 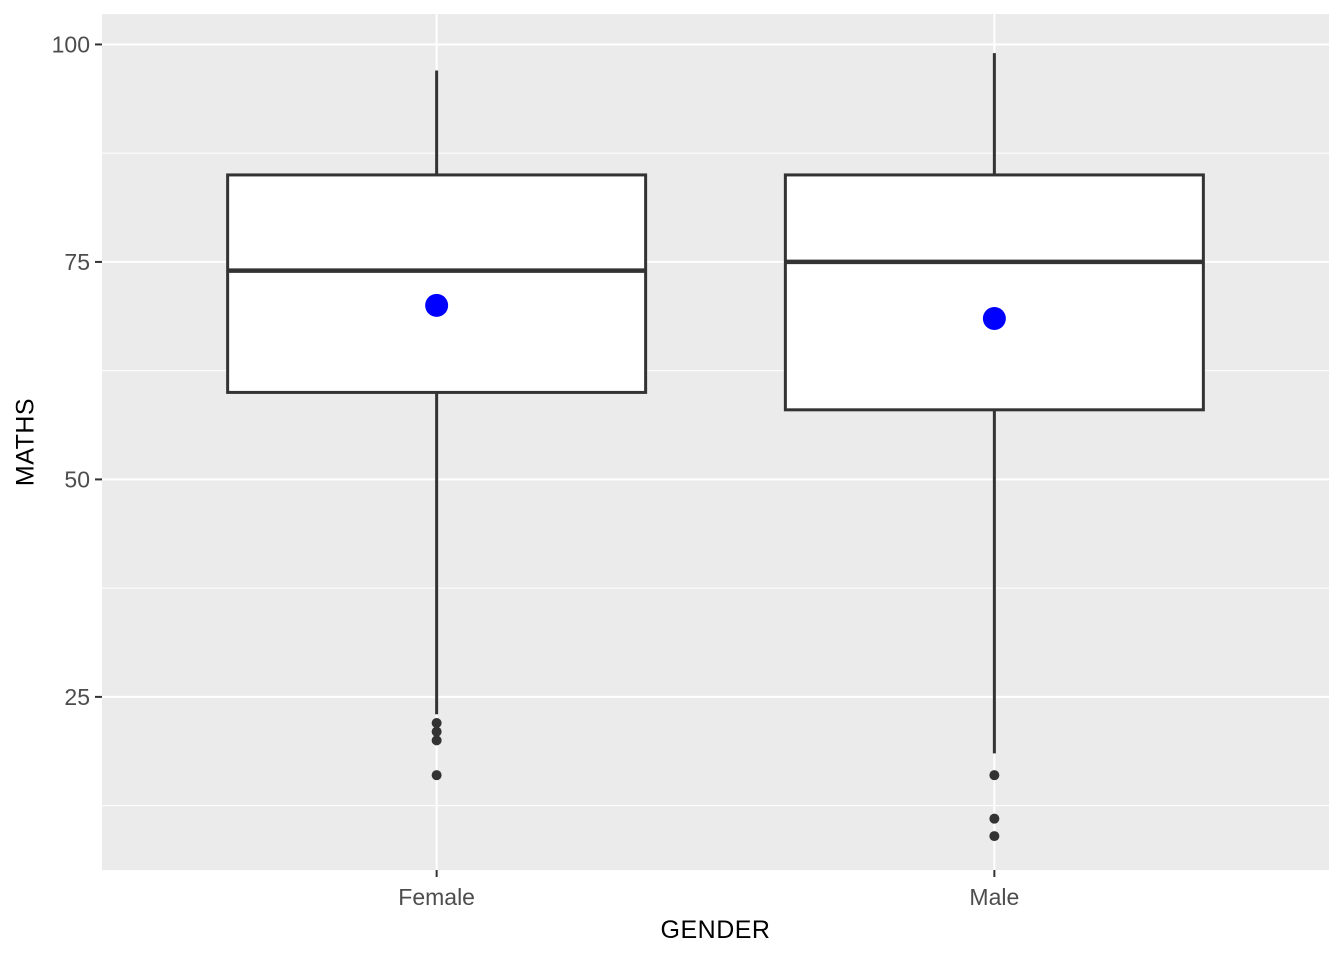 What do you see at coordinates (77, 262) in the screenshot?
I see `y-tick-label: 75` at bounding box center [77, 262].